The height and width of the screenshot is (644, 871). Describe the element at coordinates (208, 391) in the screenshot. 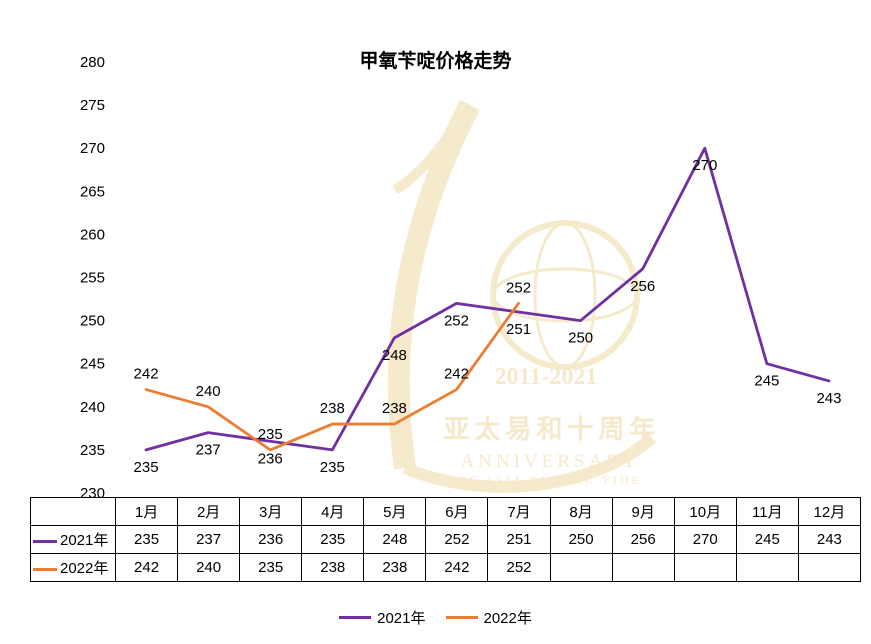

I see `data-label: 240` at that location.